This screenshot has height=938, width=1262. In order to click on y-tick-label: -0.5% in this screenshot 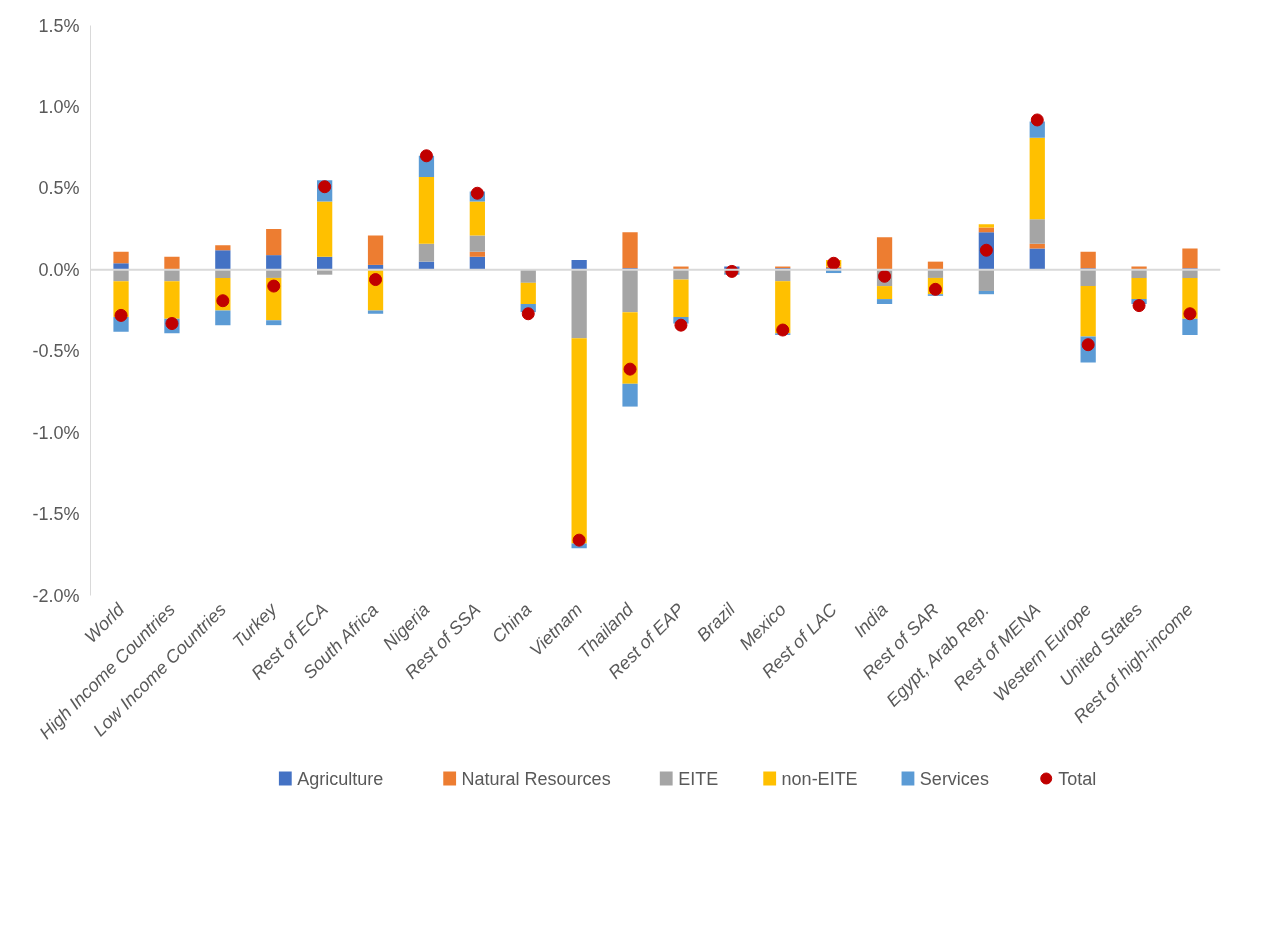, I will do `click(56, 351)`.